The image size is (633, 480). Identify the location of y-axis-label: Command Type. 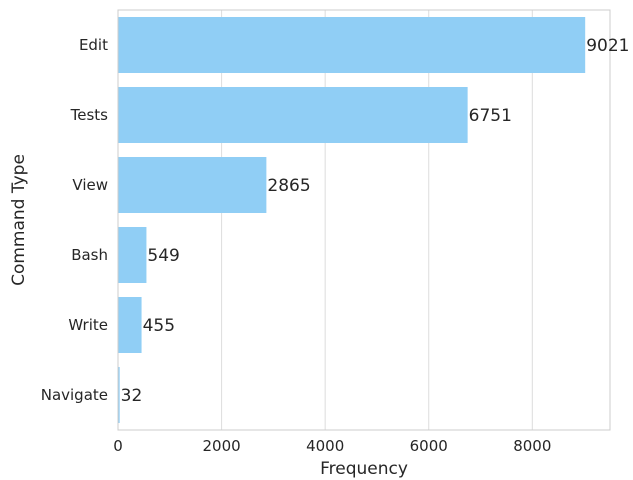
(19, 220).